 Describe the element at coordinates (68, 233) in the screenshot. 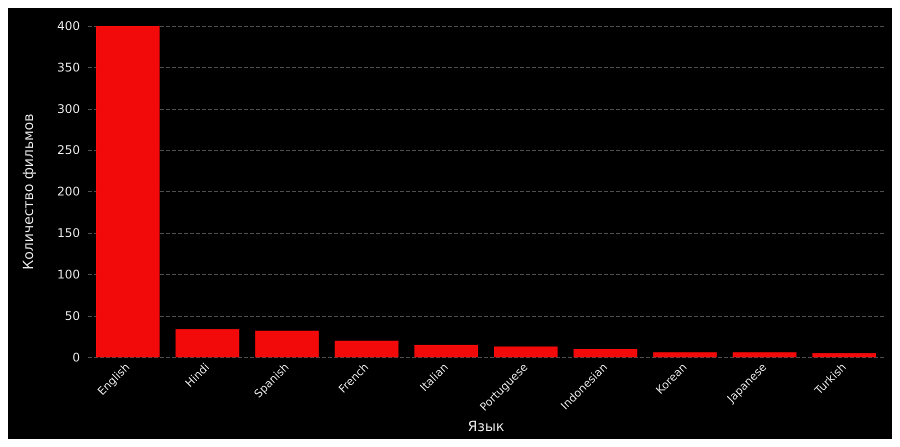

I see `y-tick-label: 150` at that location.